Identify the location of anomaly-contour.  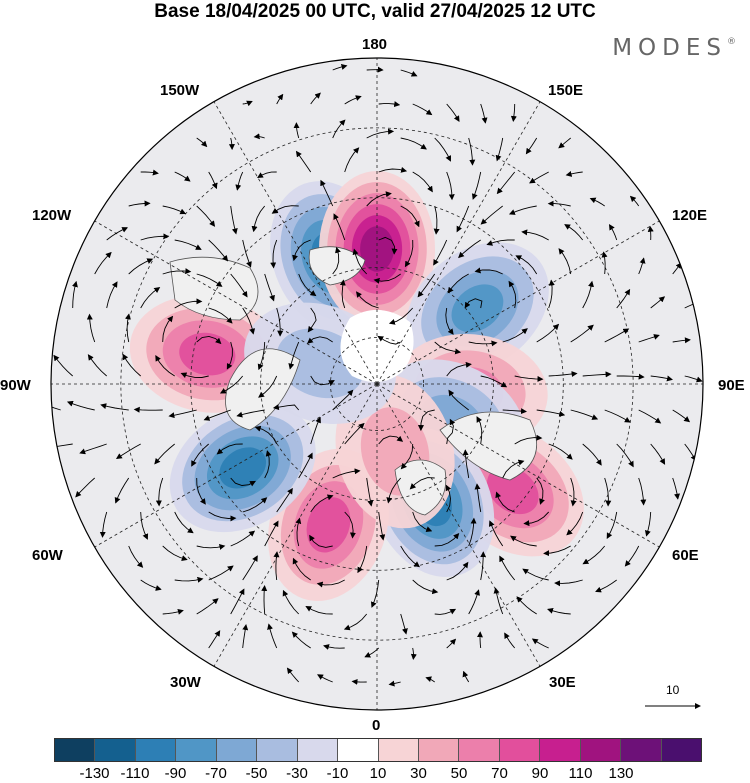
(328, 525).